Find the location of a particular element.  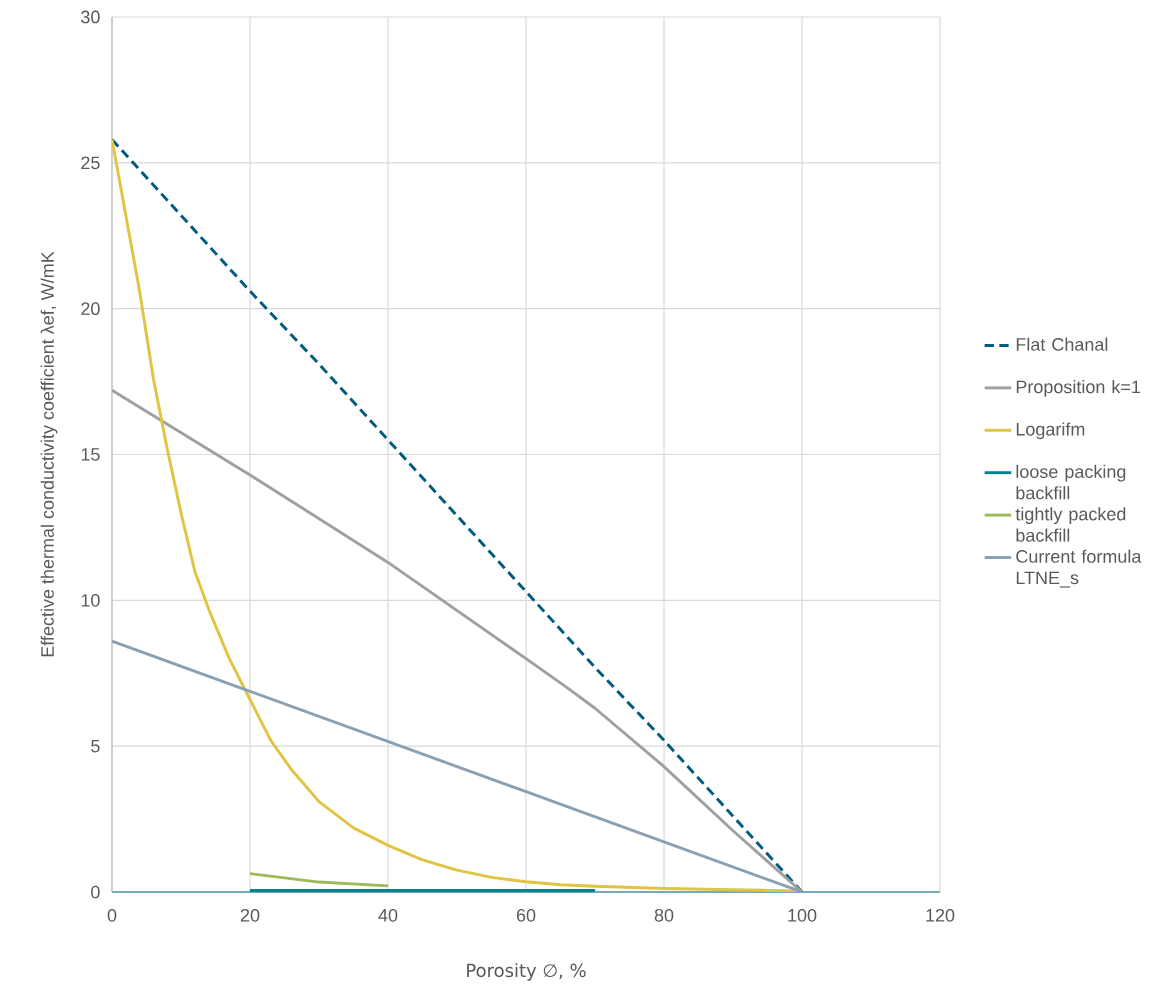

y-tick-label: 15 is located at coordinates (90, 454).